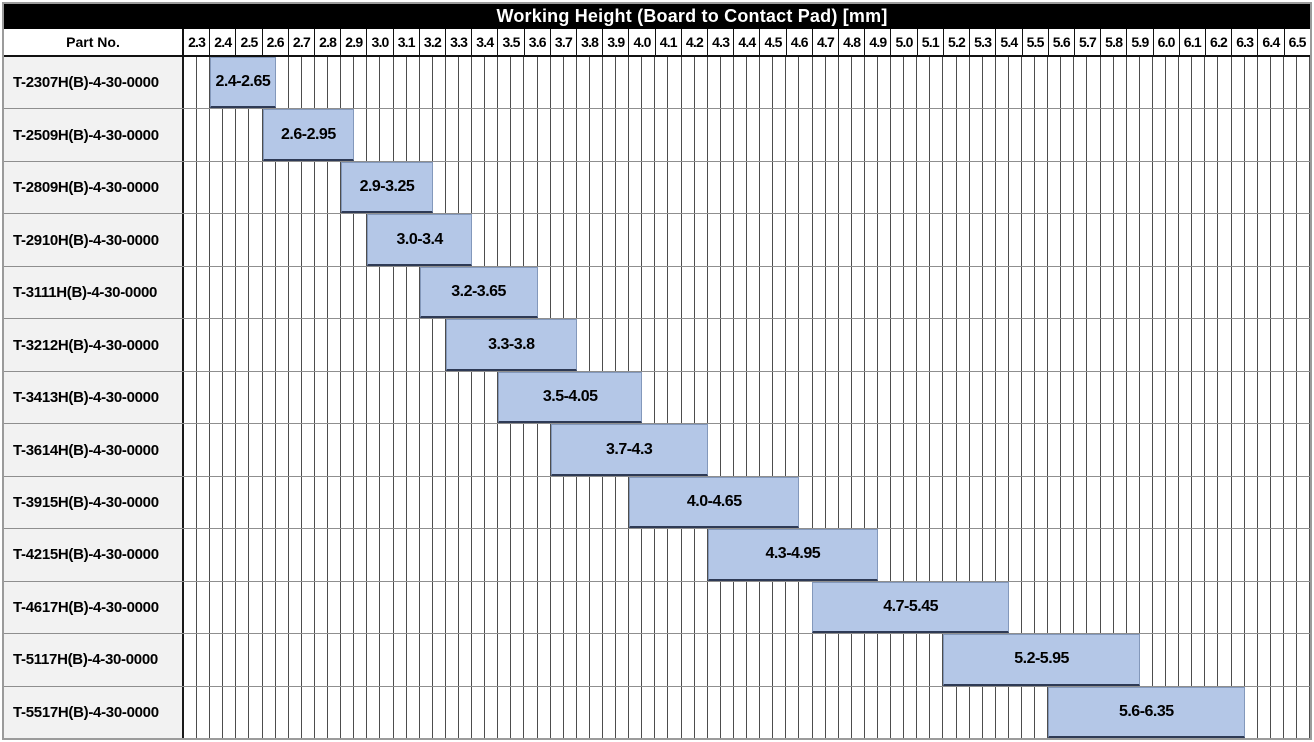 Image resolution: width=1314 pixels, height=742 pixels. Describe the element at coordinates (826, 42) in the screenshot. I see `axis-tick-label: 4.7` at that location.